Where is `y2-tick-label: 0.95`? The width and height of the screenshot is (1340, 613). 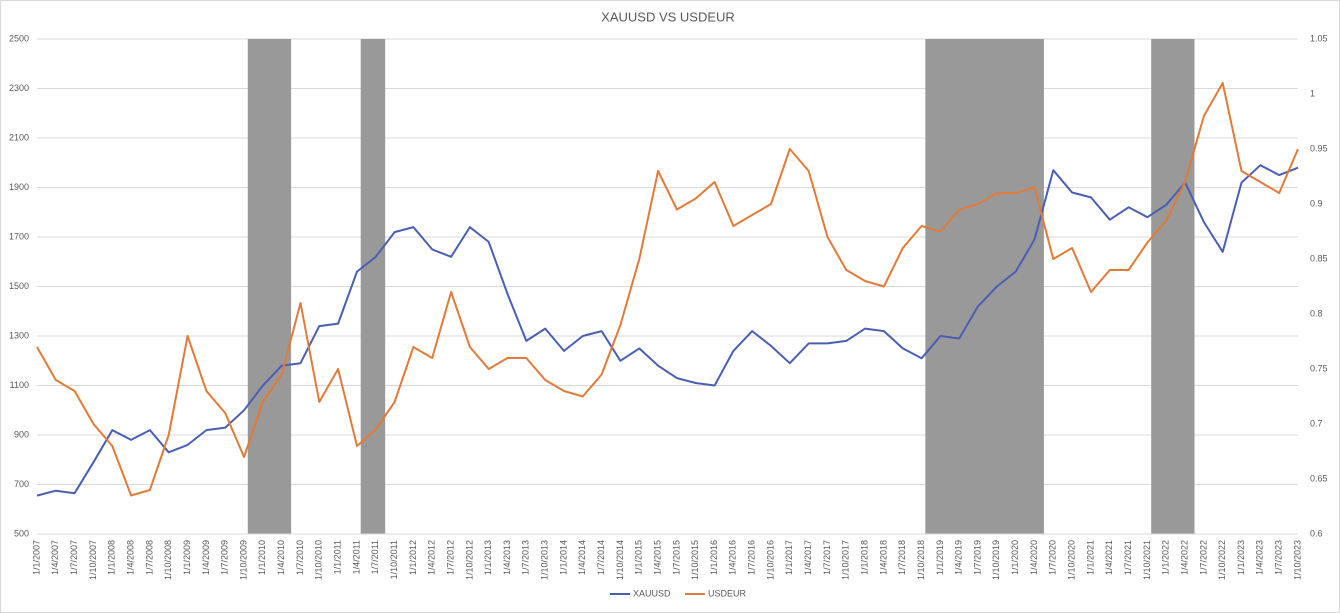 y2-tick-label: 0.95 is located at coordinates (1319, 148).